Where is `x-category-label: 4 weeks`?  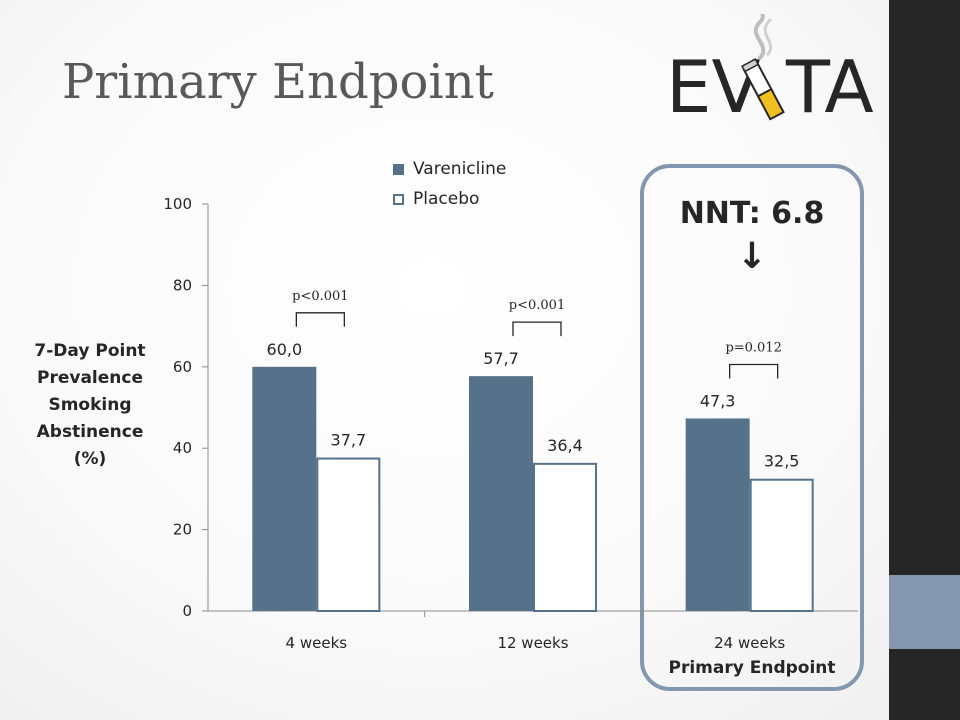
x-category-label: 4 weeks is located at coordinates (317, 643).